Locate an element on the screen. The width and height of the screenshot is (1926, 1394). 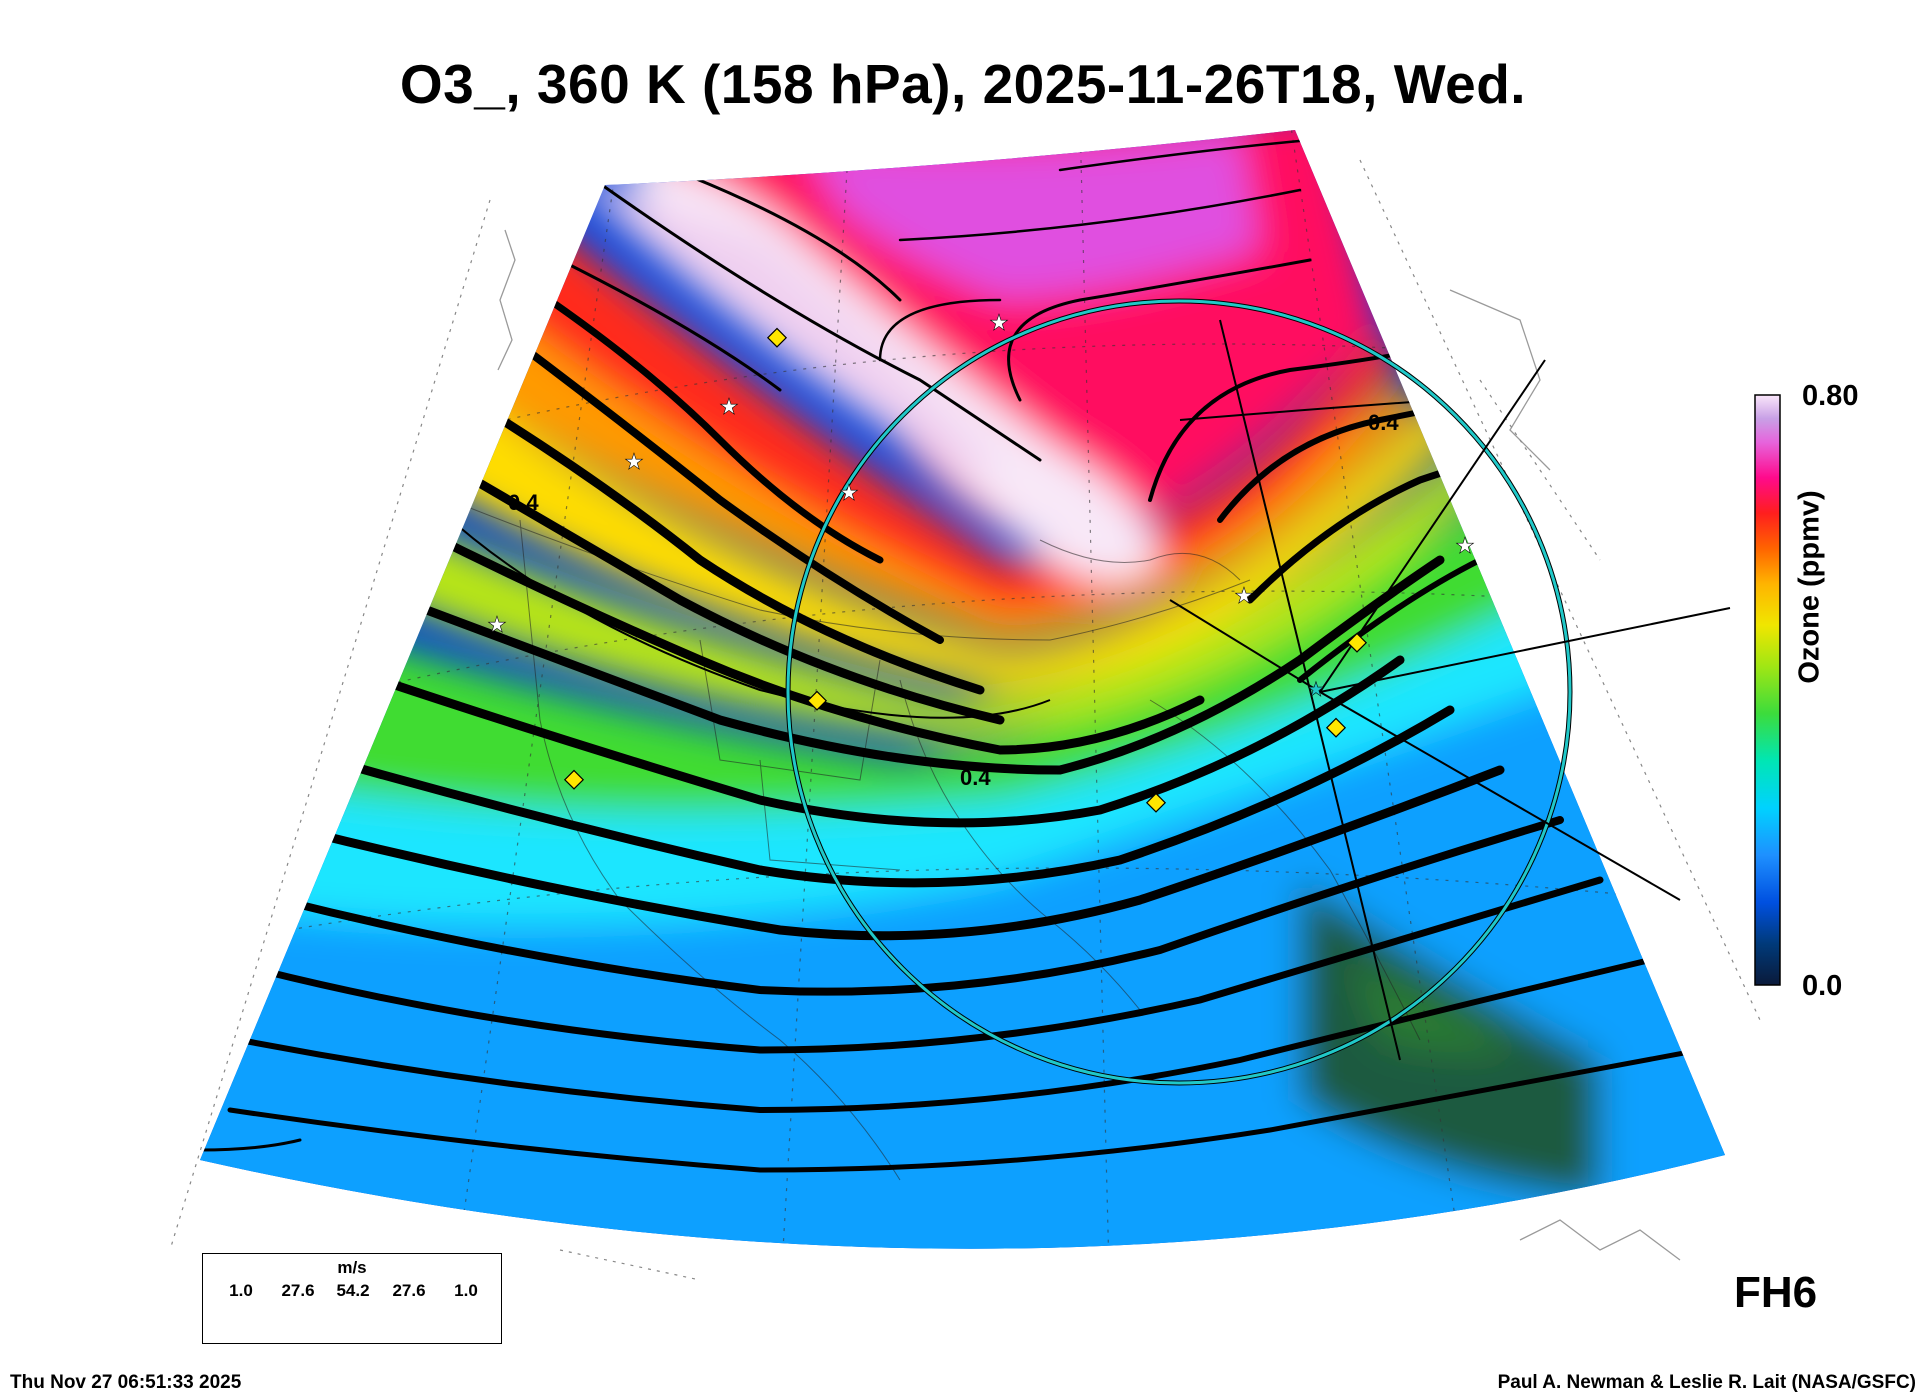
contour-label-south: 0.4 is located at coordinates (975, 777).